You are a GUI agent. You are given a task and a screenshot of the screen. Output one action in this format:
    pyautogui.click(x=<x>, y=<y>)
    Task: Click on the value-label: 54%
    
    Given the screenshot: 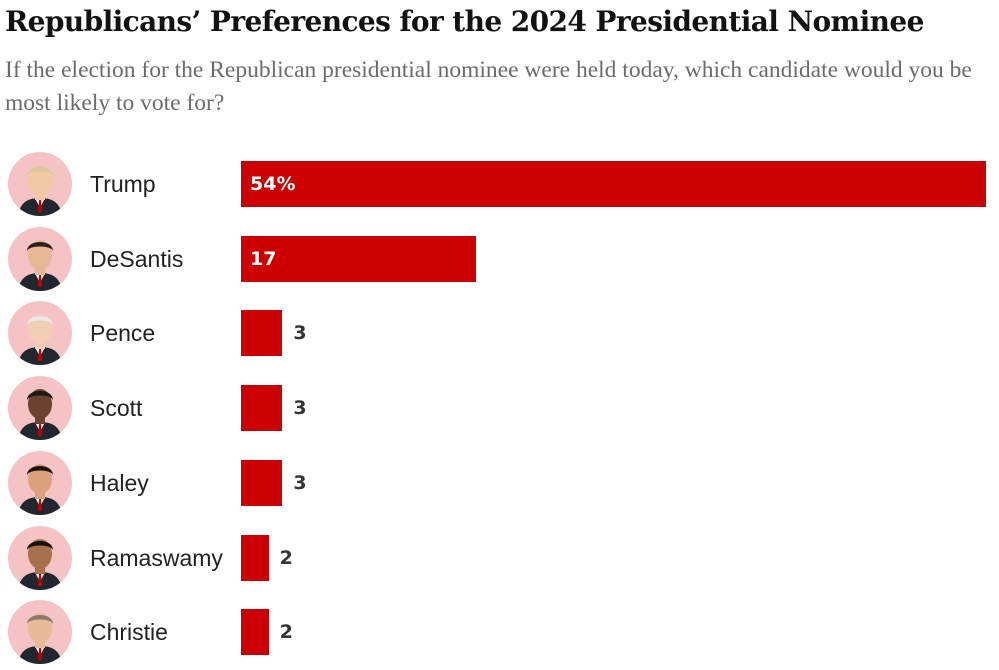 What is the action you would take?
    pyautogui.click(x=273, y=184)
    